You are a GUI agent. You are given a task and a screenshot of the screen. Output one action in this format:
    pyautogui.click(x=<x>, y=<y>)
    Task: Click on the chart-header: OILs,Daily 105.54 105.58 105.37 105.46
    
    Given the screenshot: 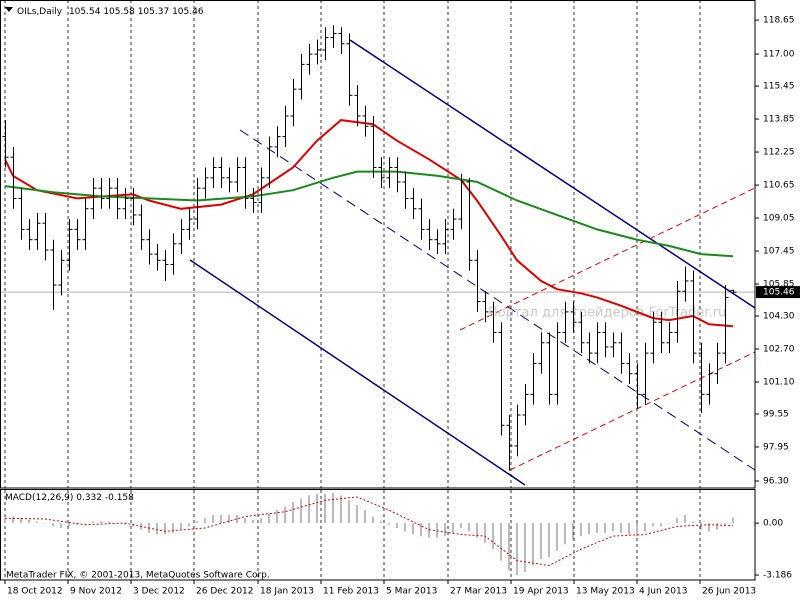 What is the action you would take?
    pyautogui.click(x=110, y=12)
    